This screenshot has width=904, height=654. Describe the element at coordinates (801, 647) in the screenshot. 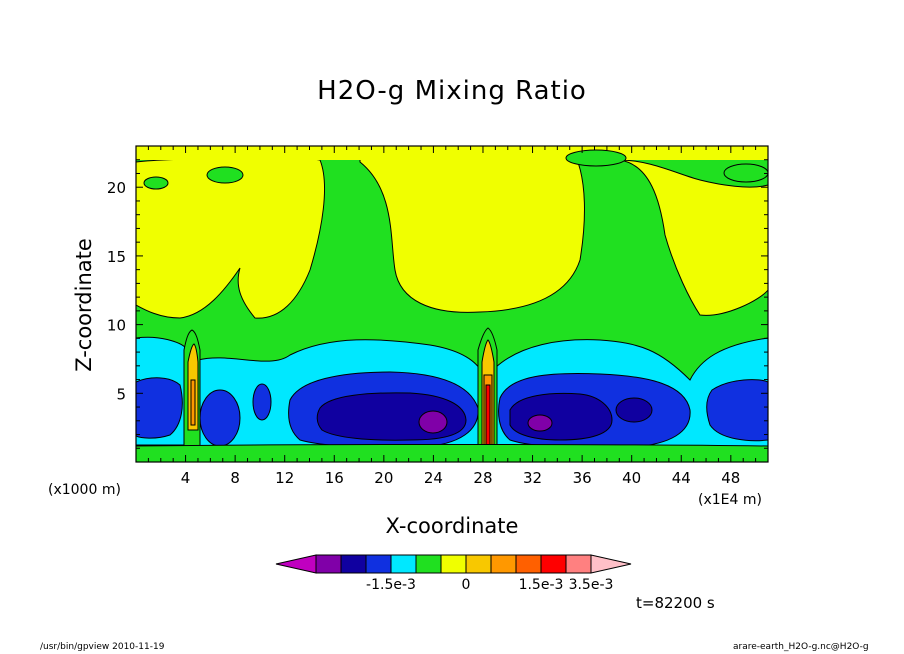

I see `file-label: arare-earth_H2O-g.nc@H2O-g` at that location.